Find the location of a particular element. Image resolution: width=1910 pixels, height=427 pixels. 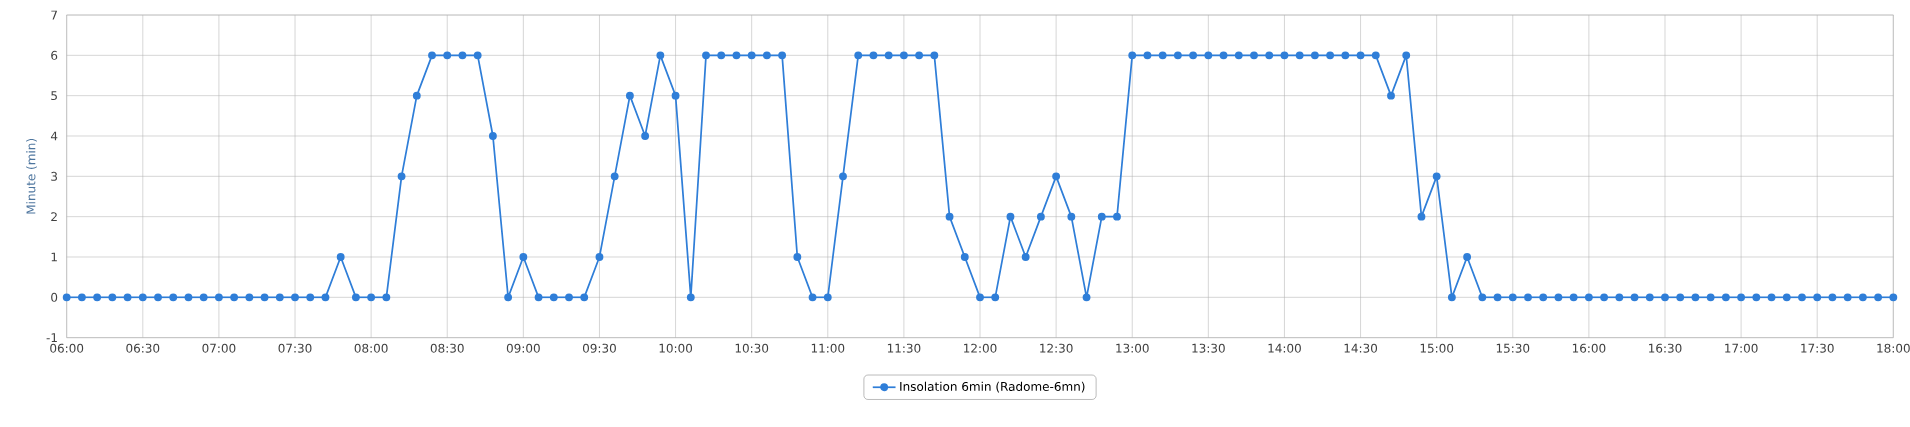

y-tick-label: -1 is located at coordinates (51, 338).